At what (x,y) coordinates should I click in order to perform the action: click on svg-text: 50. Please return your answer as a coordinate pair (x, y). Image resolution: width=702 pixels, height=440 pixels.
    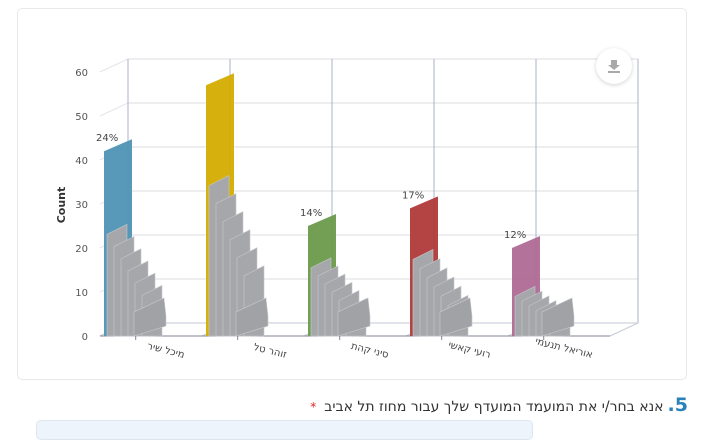
    Looking at the image, I should click on (81, 117).